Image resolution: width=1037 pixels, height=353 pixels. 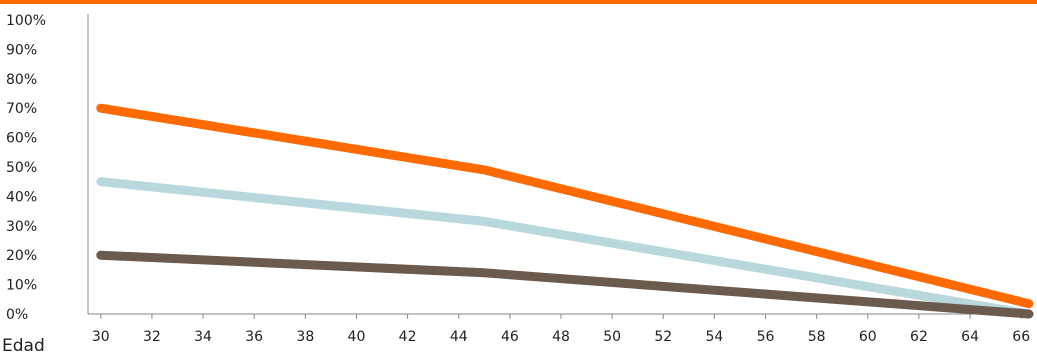 I want to click on x-tick-label: 34, so click(x=203, y=337).